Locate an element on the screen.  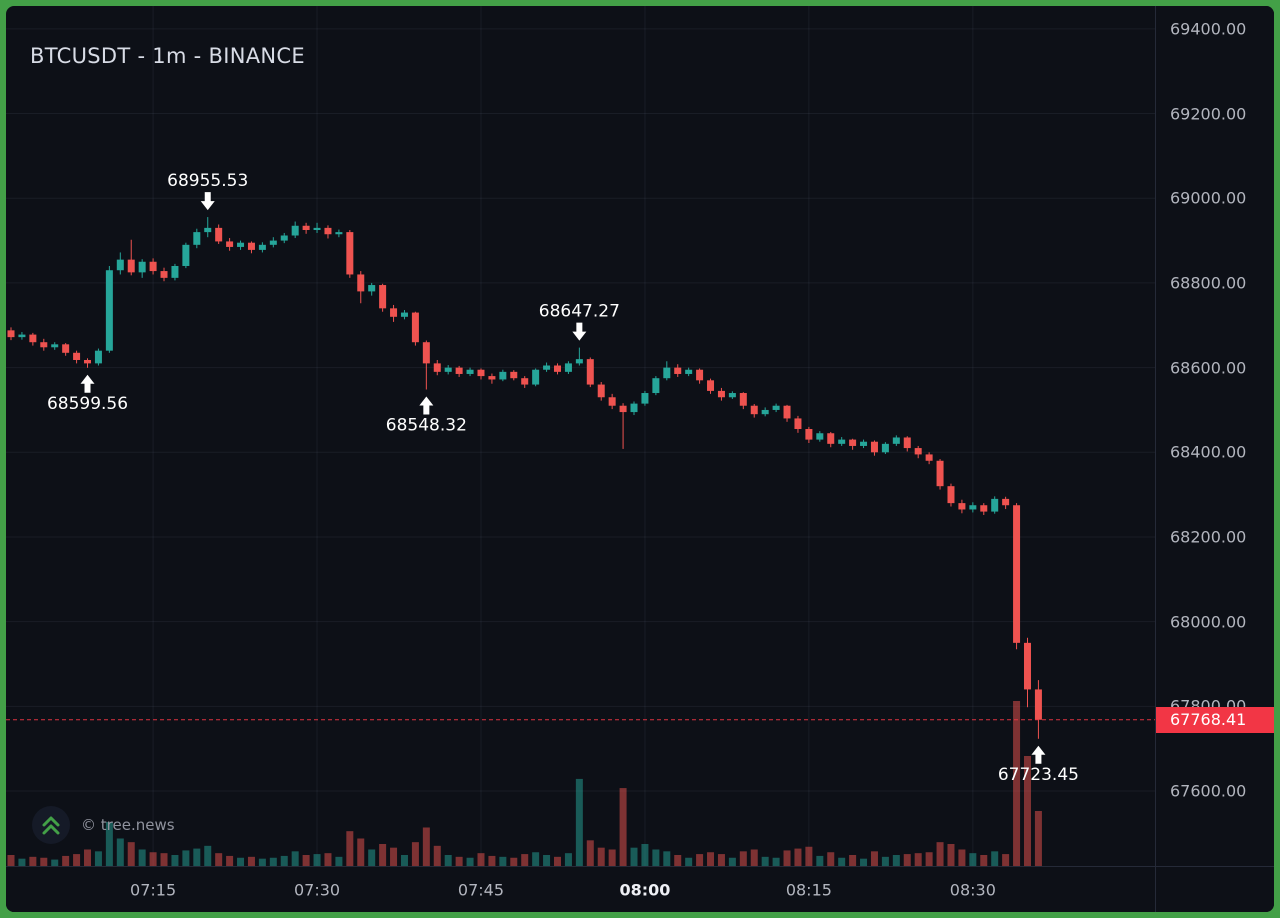
tree-news-logo-icon is located at coordinates (51, 825).